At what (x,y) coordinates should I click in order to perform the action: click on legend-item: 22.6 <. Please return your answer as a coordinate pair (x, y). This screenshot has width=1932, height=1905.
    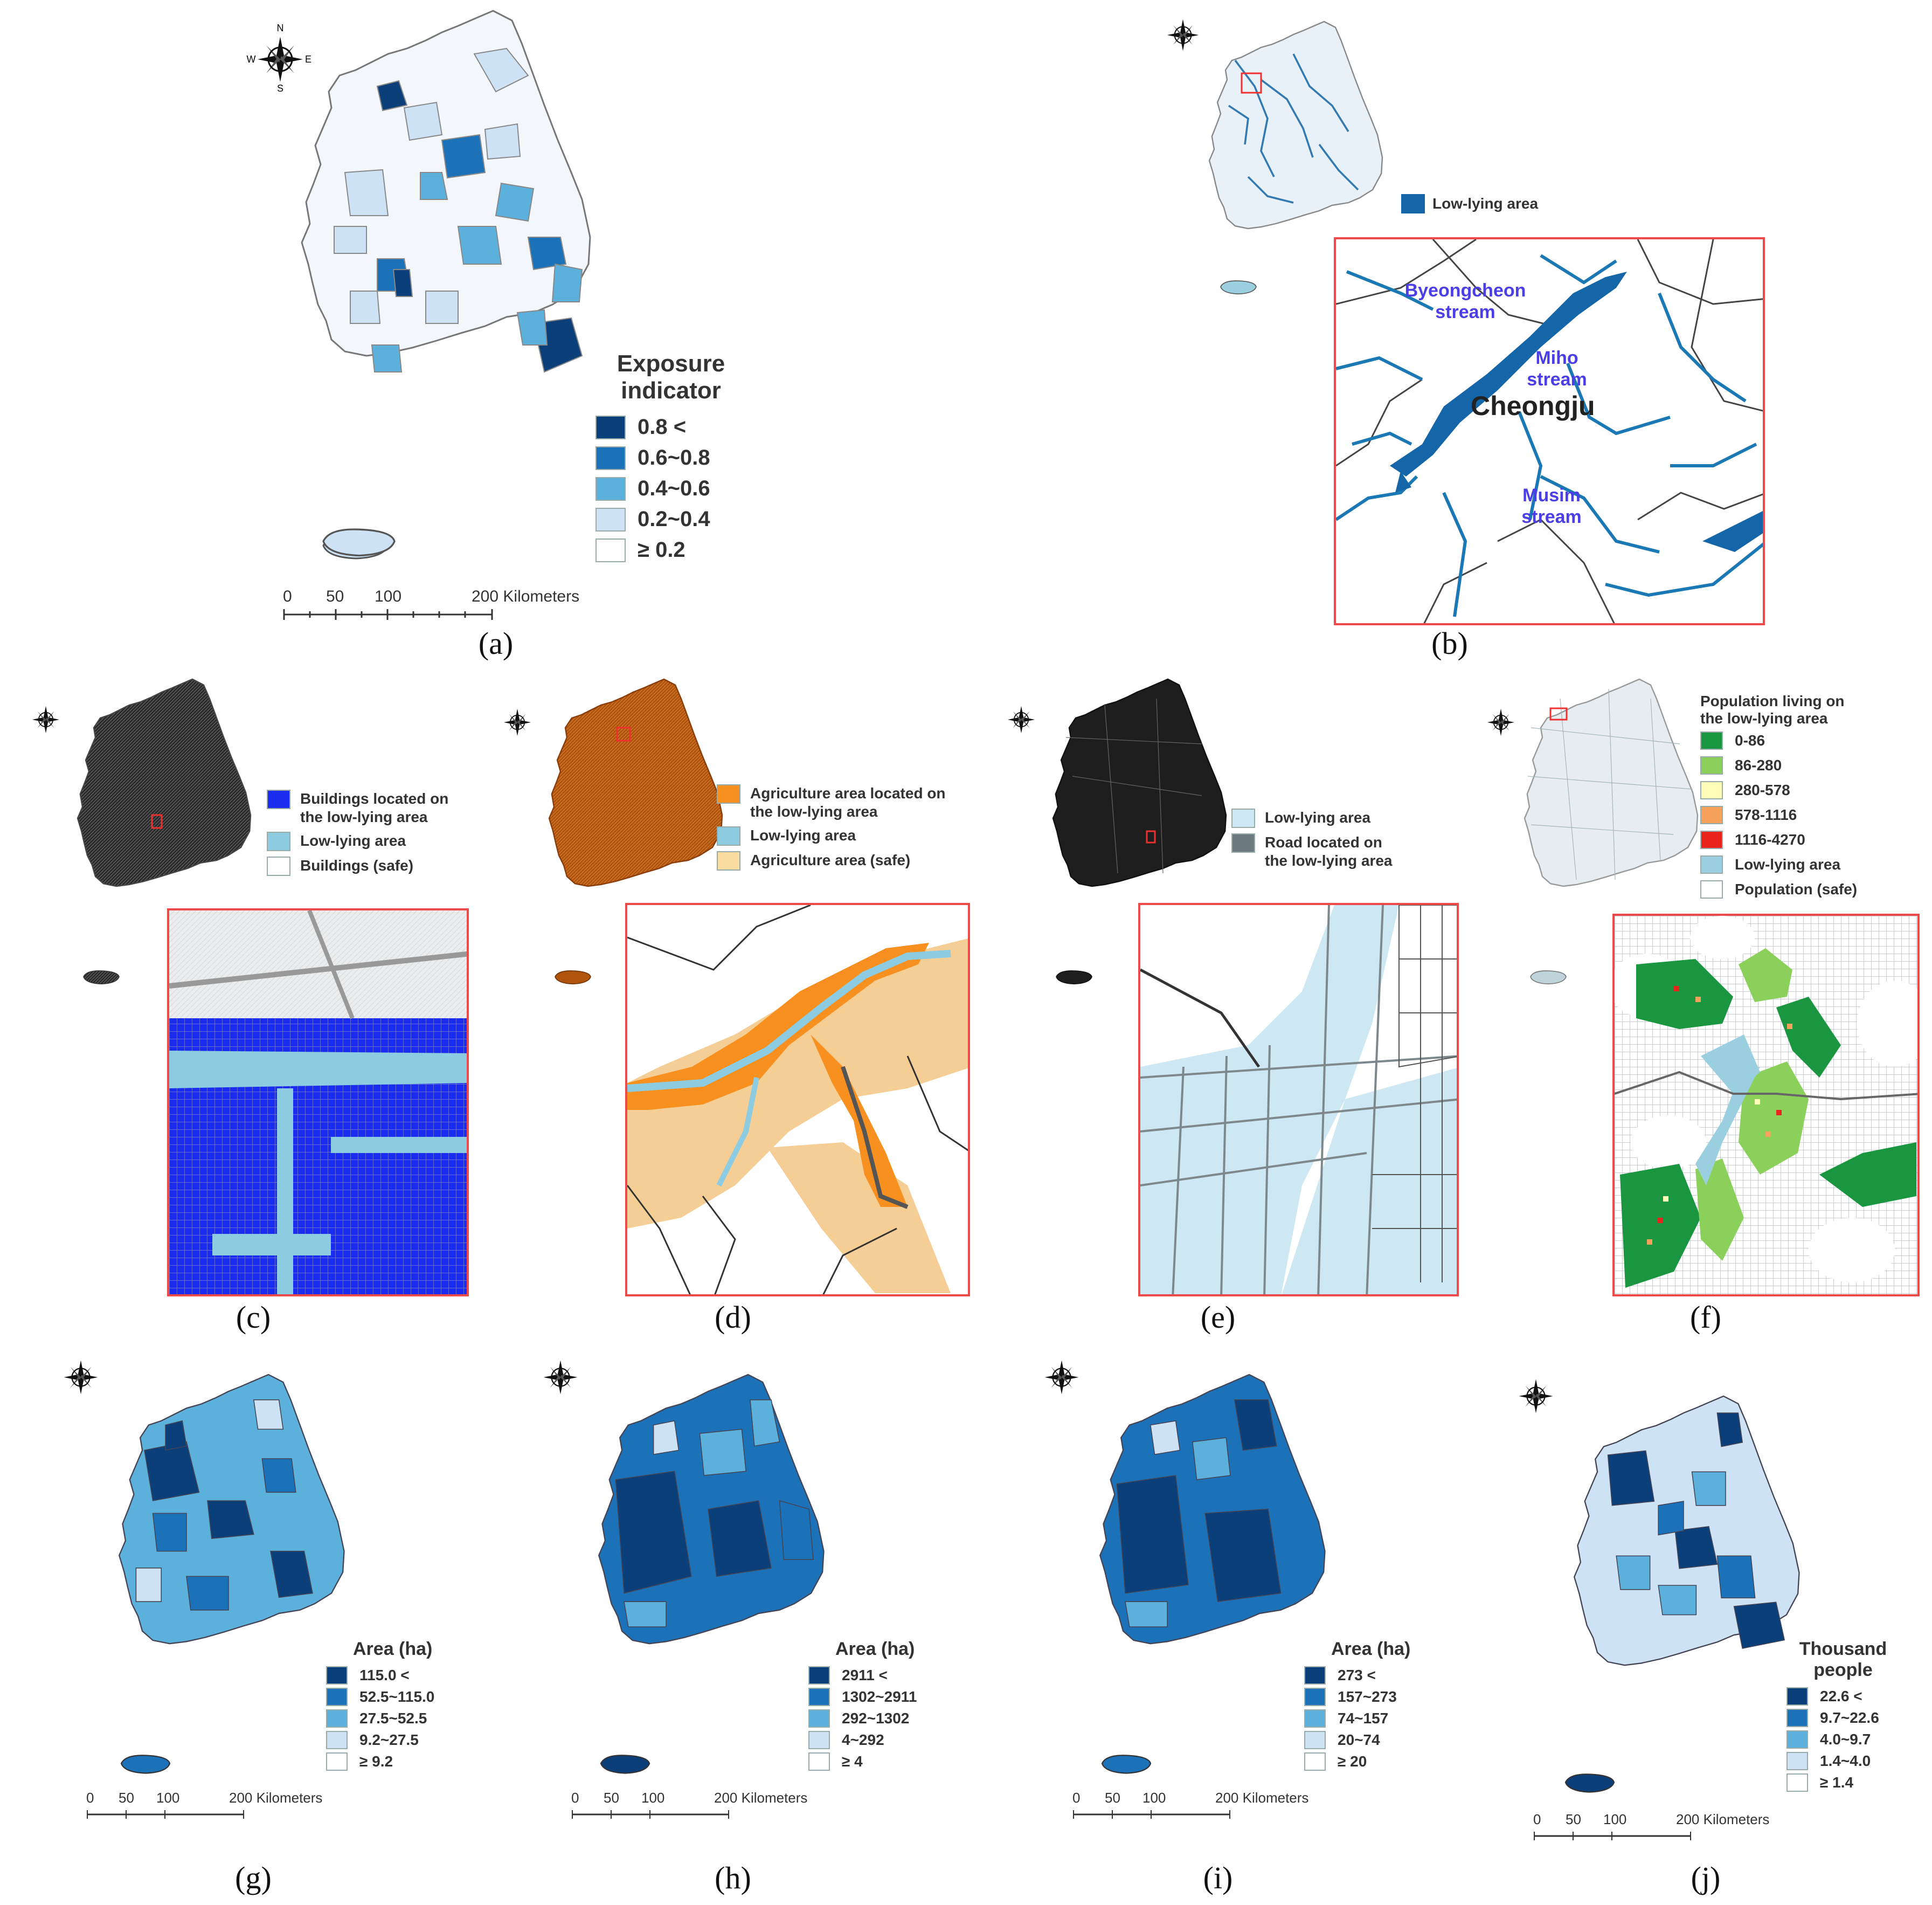
    Looking at the image, I should click on (1843, 1697).